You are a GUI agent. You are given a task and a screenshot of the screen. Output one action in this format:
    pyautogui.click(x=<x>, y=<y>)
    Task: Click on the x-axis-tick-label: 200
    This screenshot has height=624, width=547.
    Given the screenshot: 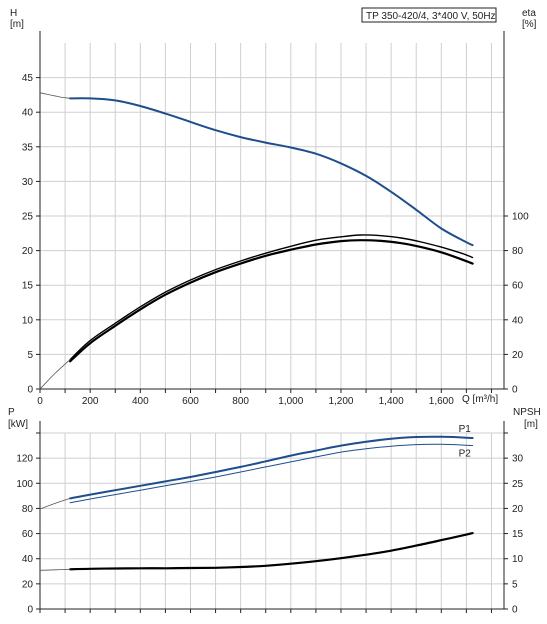 What is the action you would take?
    pyautogui.click(x=90, y=401)
    